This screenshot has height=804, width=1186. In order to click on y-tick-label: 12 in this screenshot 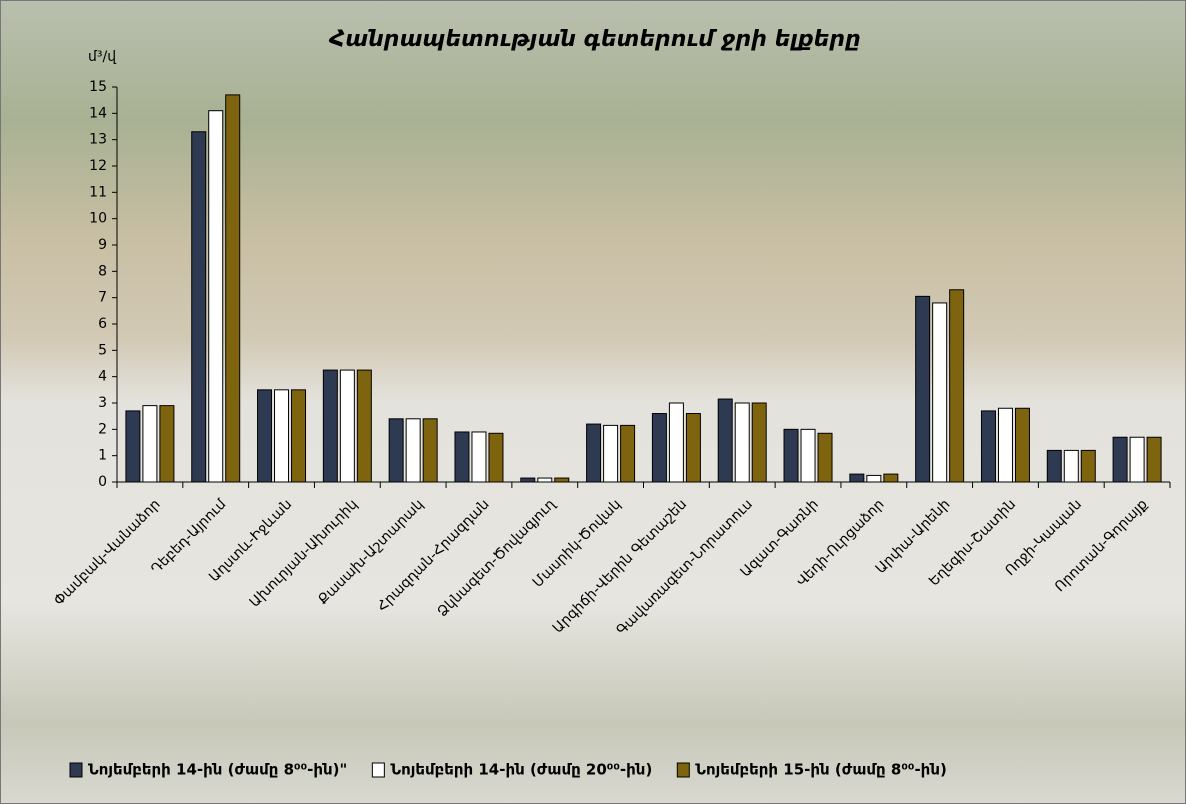, I will do `click(98, 166)`.